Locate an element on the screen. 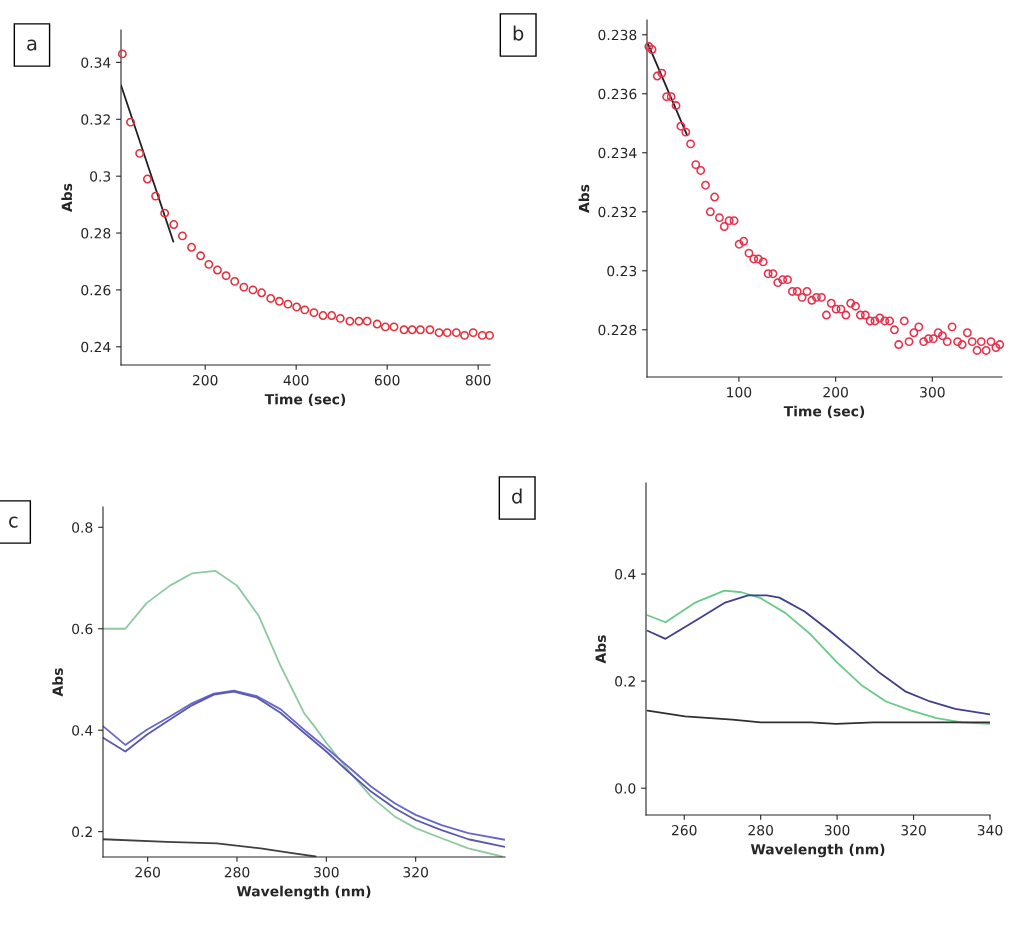 Image resolution: width=1012 pixels, height=928 pixels. y-tick-label: 0.32 is located at coordinates (95, 119).